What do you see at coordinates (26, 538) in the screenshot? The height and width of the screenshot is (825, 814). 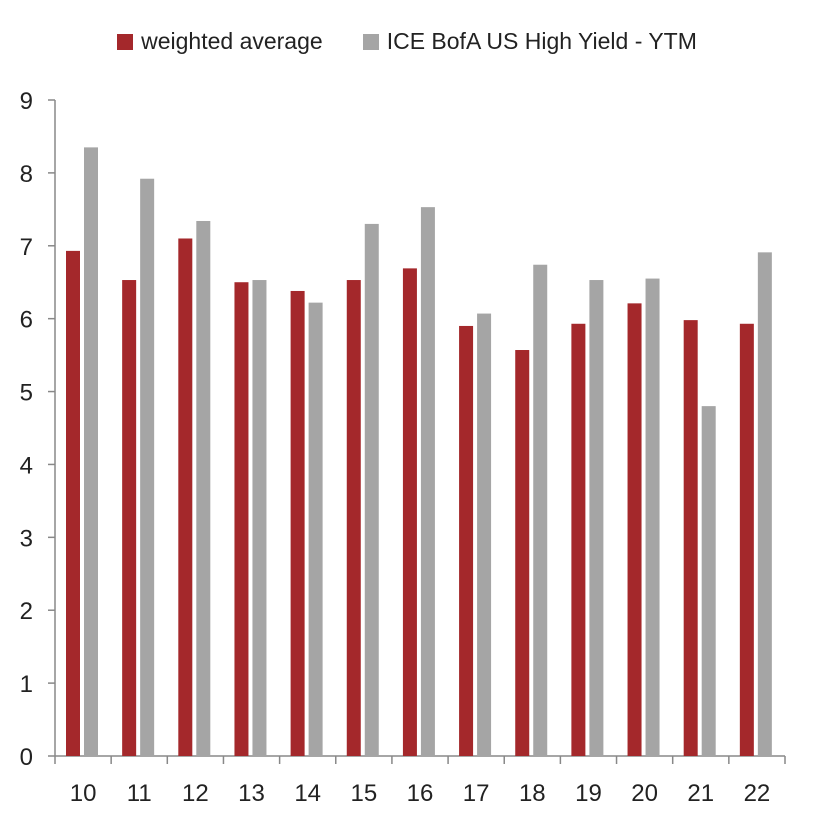 I see `y-tick-label: 3` at bounding box center [26, 538].